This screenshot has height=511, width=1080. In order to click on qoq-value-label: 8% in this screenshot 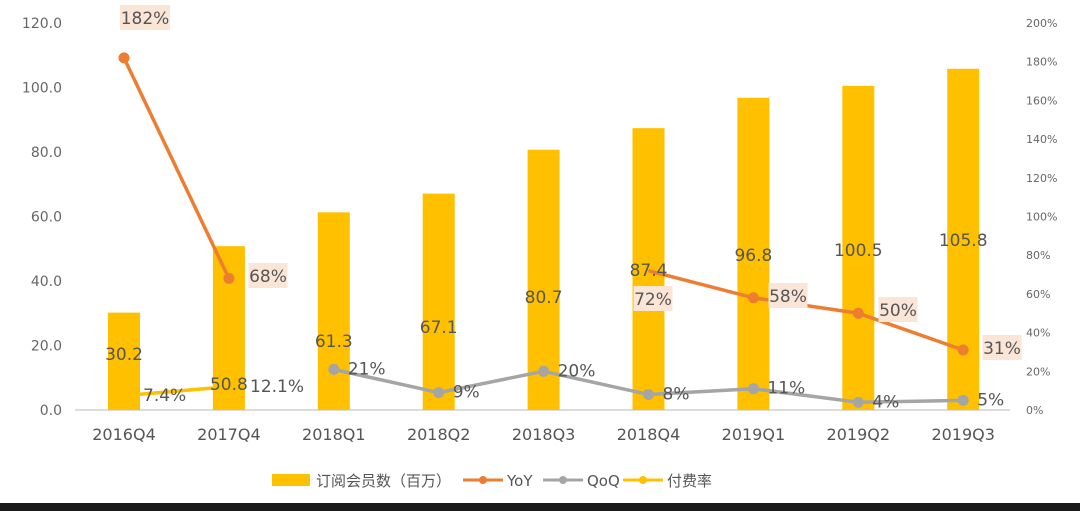, I will do `click(676, 395)`.